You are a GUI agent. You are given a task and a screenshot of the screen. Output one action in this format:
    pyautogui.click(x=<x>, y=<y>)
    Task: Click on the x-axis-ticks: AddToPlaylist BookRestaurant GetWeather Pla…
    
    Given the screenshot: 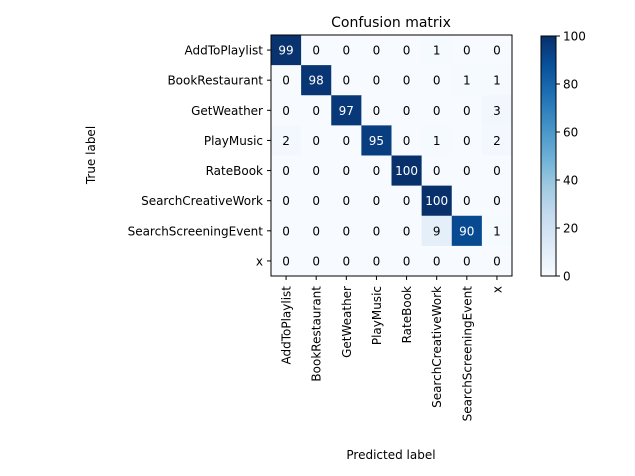 What is the action you would take?
    pyautogui.click(x=392, y=349)
    